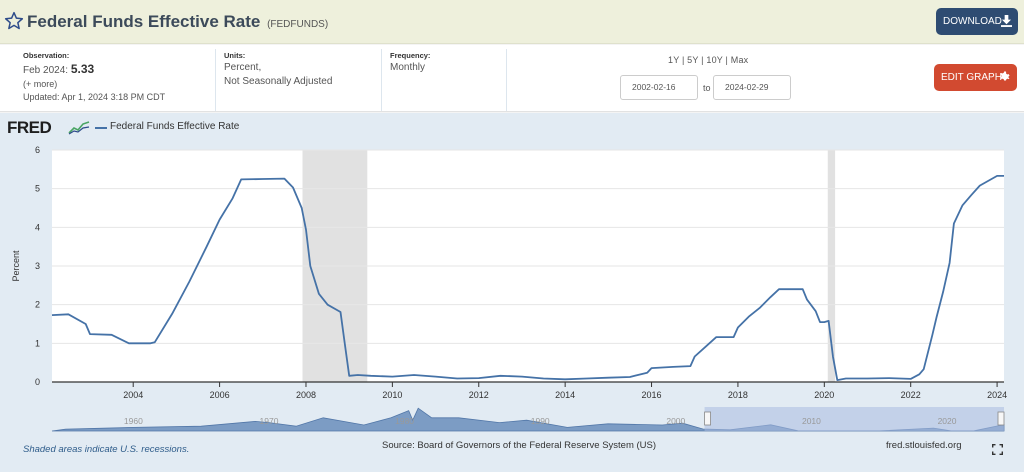 The width and height of the screenshot is (1024, 472). What do you see at coordinates (37, 227) in the screenshot?
I see `y-tick-label: 4` at bounding box center [37, 227].